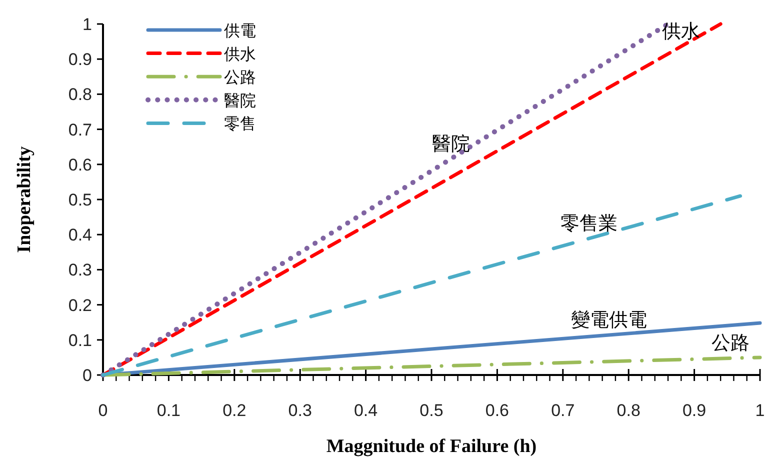 The height and width of the screenshot is (461, 765). I want to click on y-axis-title: Inoperability, so click(24, 199).